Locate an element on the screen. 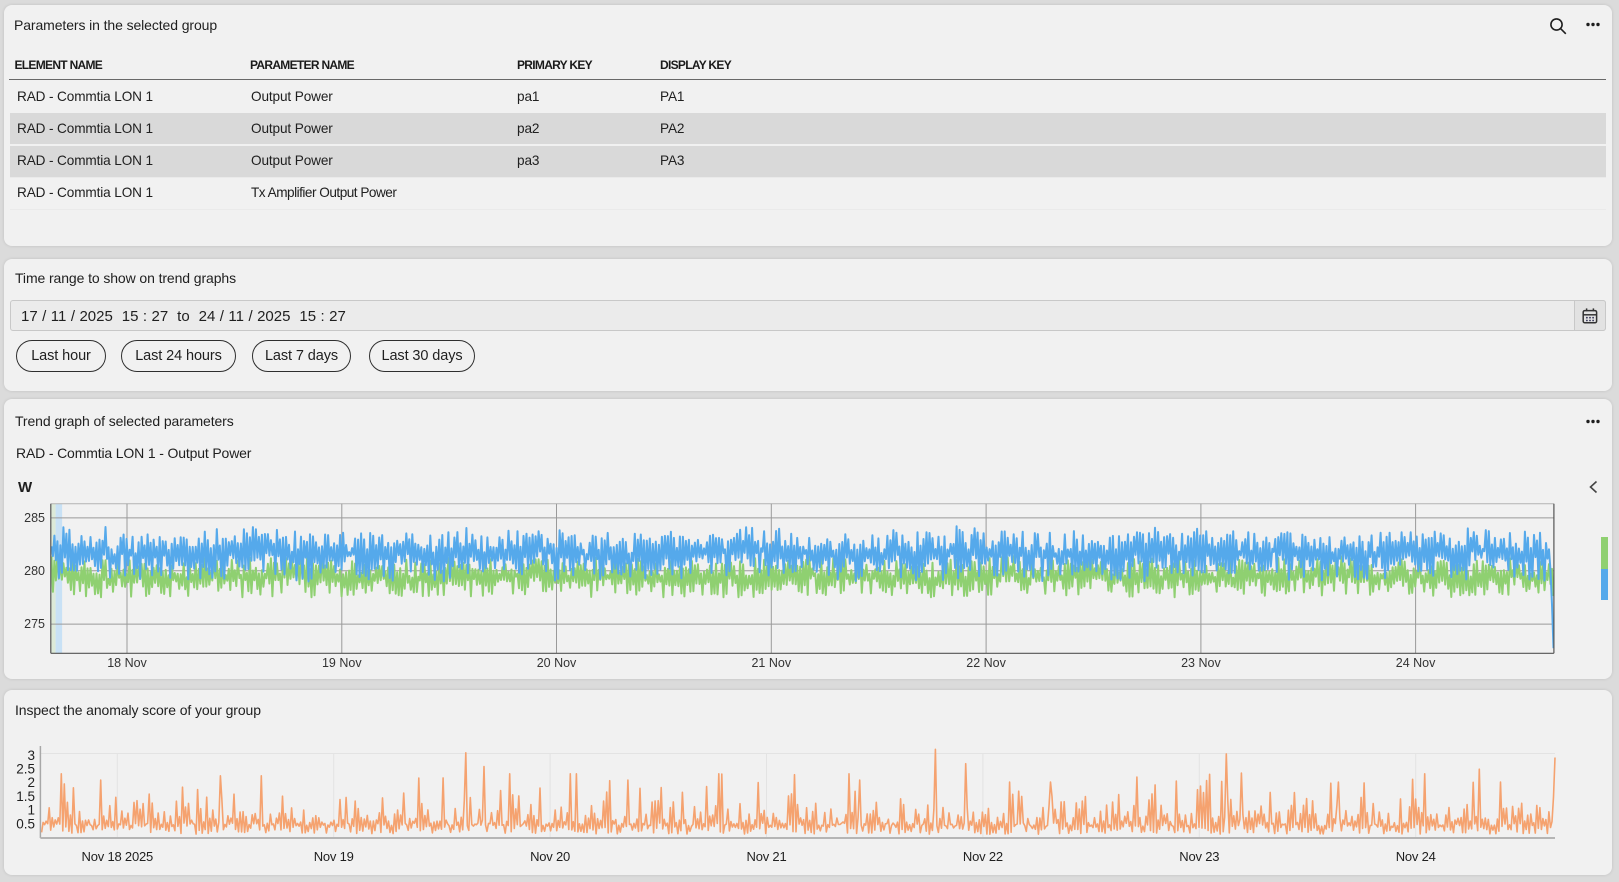 The width and height of the screenshot is (1619, 882). svg-text: 1 is located at coordinates (31, 809).